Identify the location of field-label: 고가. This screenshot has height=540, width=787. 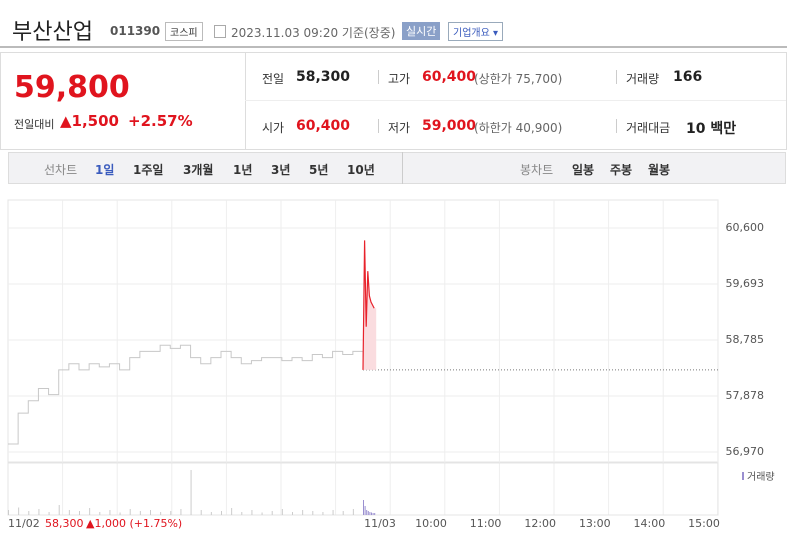
(399, 79).